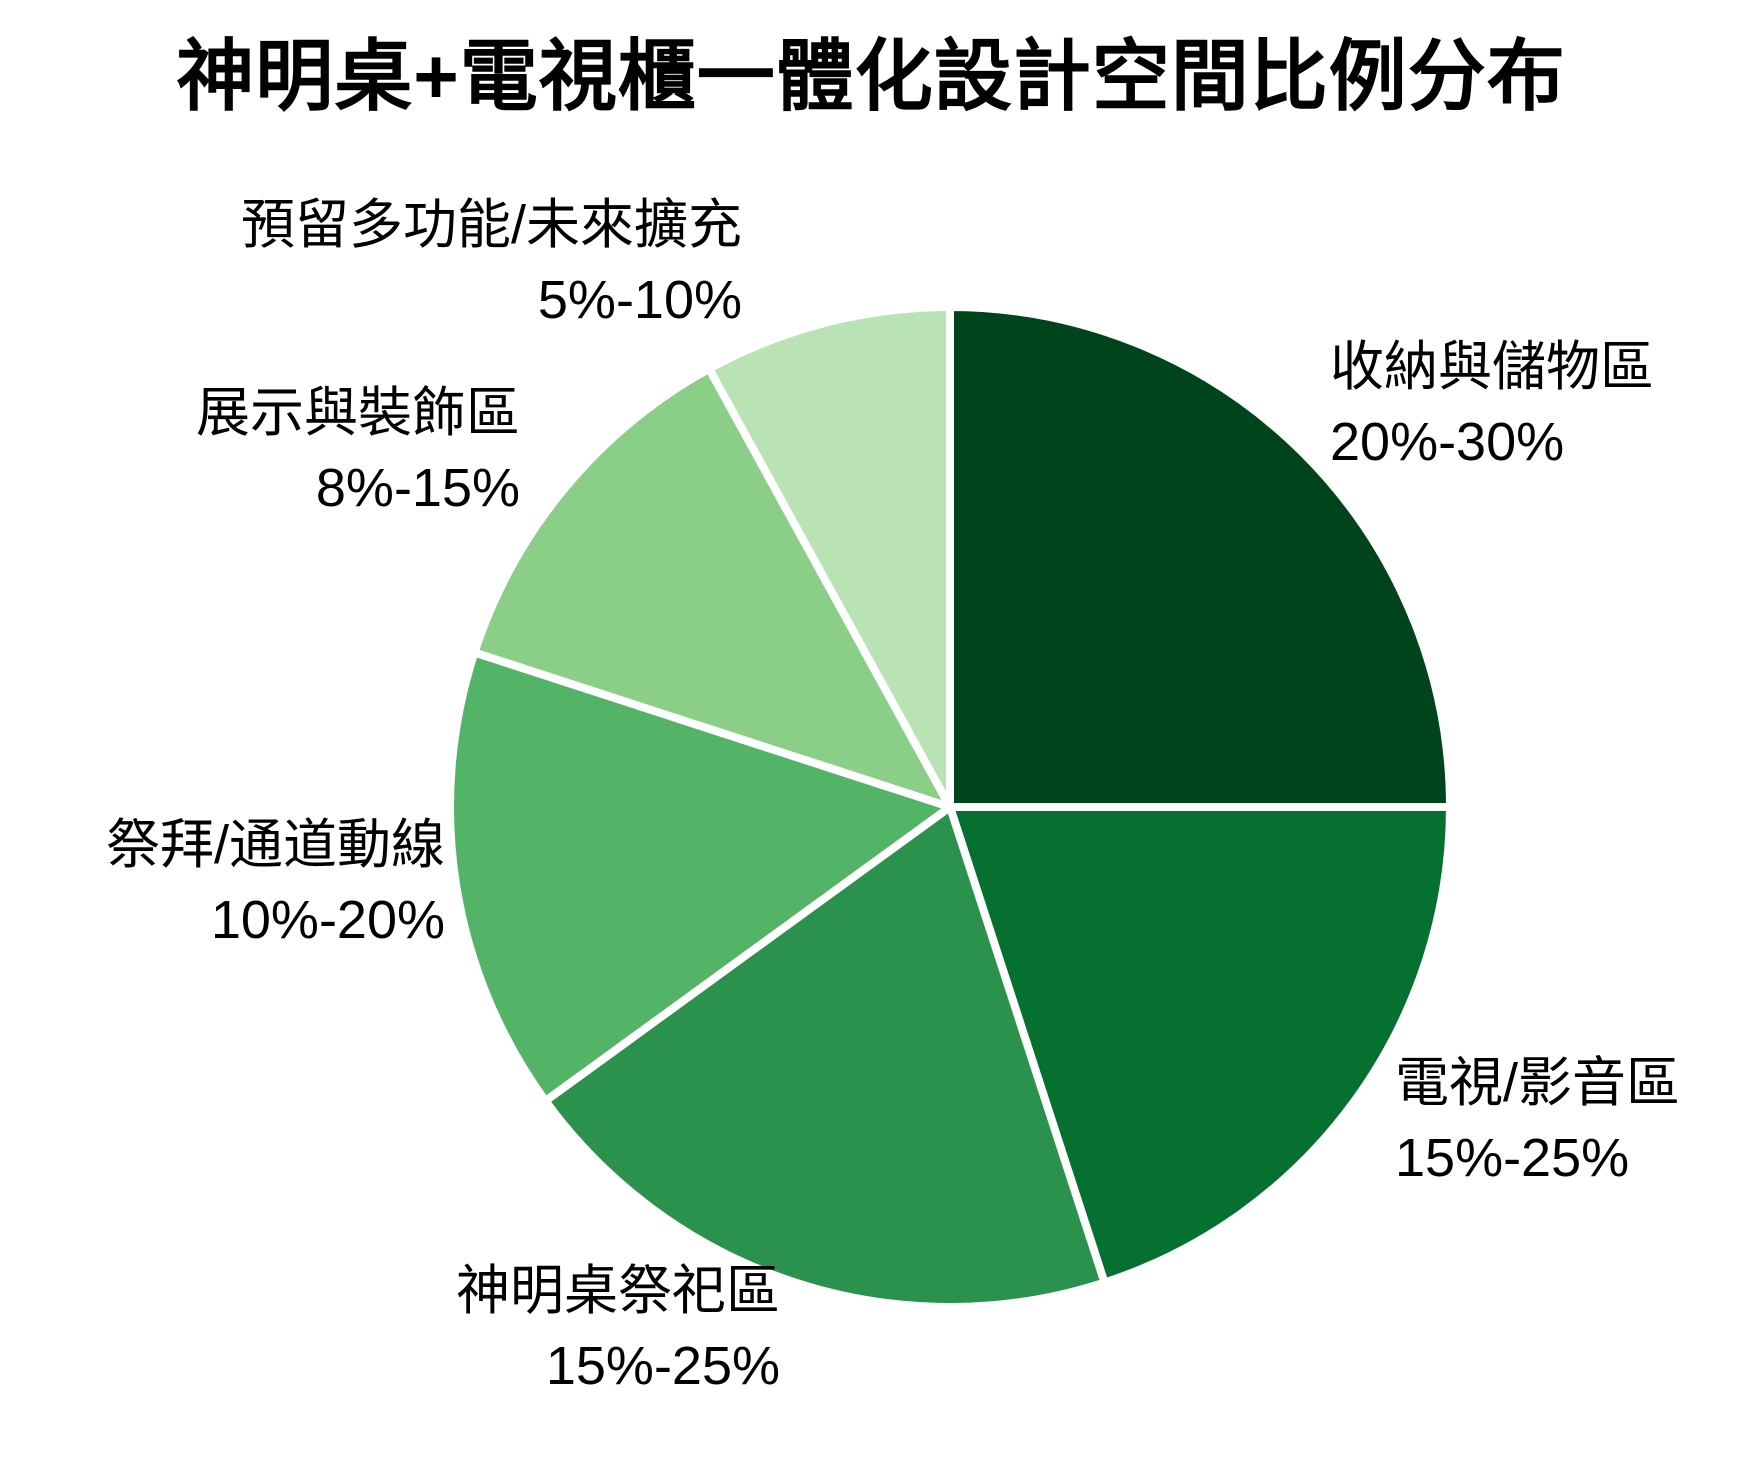 The width and height of the screenshot is (1742, 1468). I want to click on slice-label-worship-path-range: 10%-20%, so click(327, 919).